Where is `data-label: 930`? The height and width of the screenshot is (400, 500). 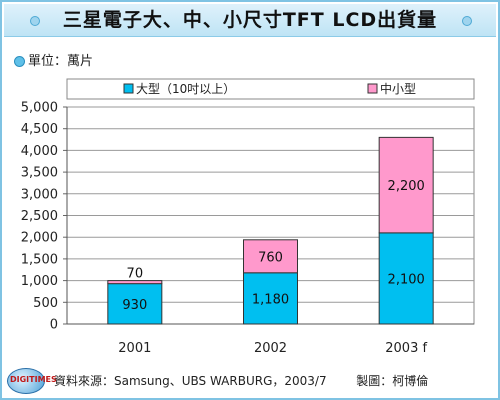
data-label: 930 is located at coordinates (134, 305).